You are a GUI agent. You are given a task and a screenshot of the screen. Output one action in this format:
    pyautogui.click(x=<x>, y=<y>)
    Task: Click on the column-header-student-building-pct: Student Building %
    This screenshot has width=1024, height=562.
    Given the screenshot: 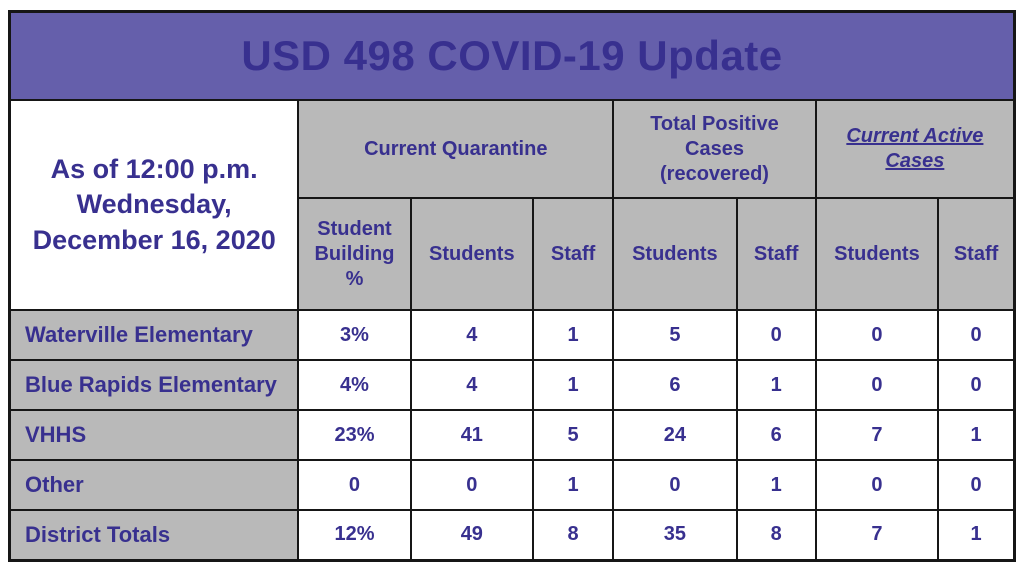 What is the action you would take?
    pyautogui.click(x=354, y=254)
    